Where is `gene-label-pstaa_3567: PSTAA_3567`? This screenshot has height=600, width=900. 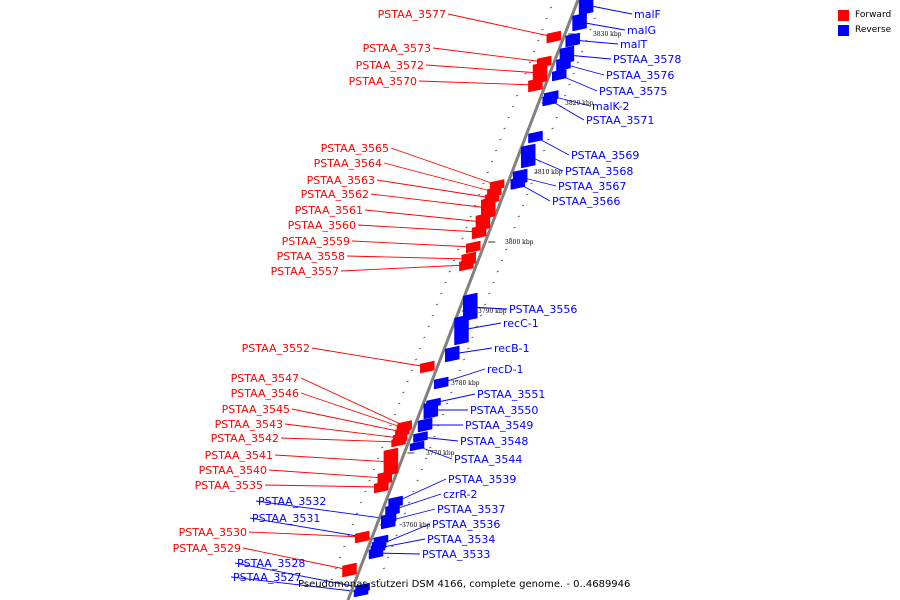 gene-label-pstaa_3567: PSTAA_3567 is located at coordinates (592, 186).